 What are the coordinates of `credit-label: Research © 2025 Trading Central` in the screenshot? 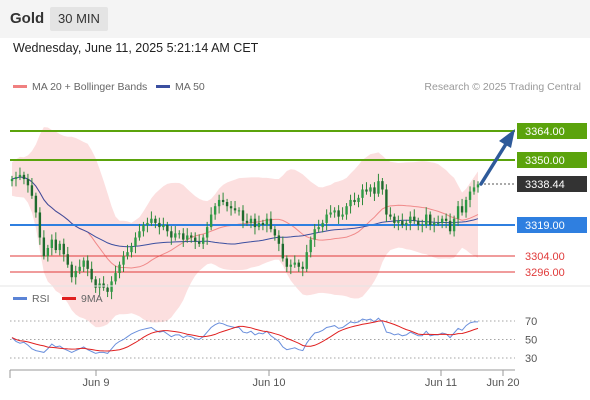 It's located at (502, 87).